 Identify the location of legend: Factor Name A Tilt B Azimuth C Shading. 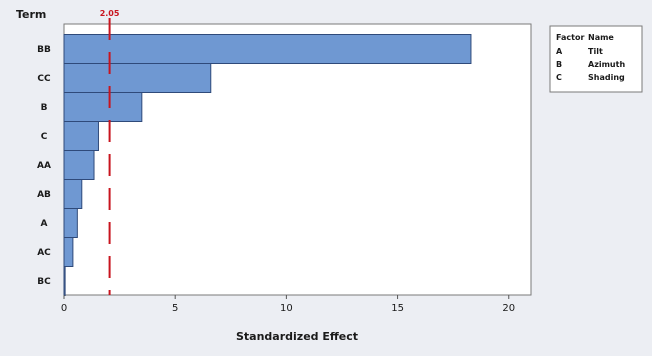
(596, 59).